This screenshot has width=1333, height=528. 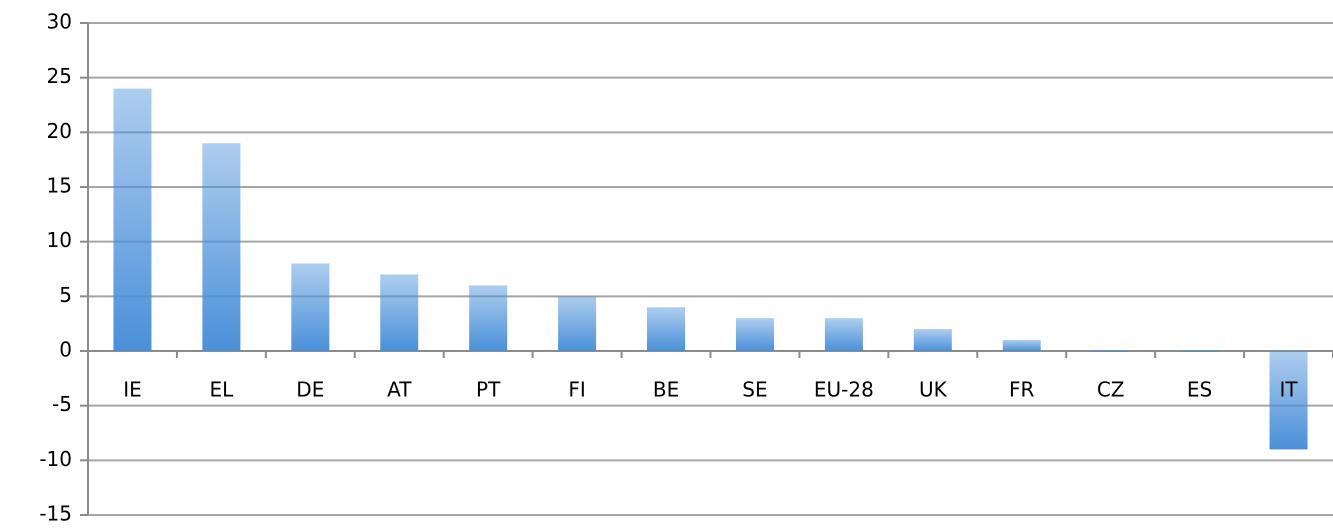 I want to click on x-tick-label: IE, so click(x=132, y=390).